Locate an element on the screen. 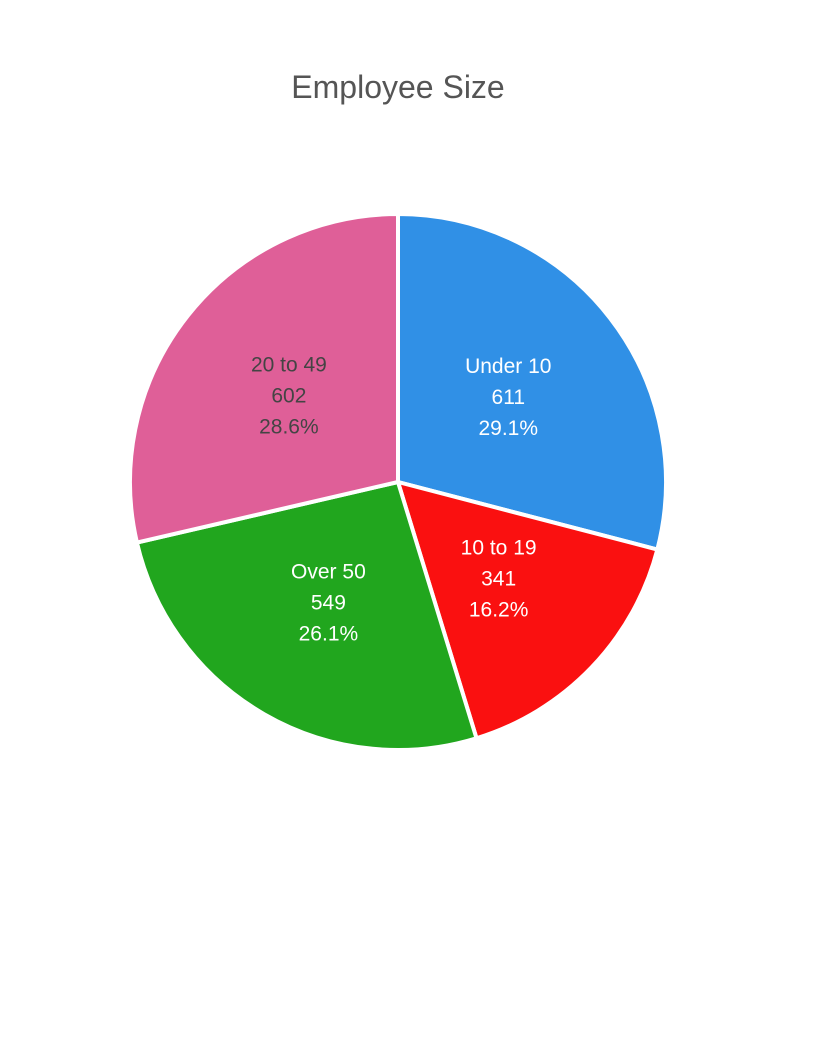  slice-value-label-under-10: 611 is located at coordinates (508, 397).